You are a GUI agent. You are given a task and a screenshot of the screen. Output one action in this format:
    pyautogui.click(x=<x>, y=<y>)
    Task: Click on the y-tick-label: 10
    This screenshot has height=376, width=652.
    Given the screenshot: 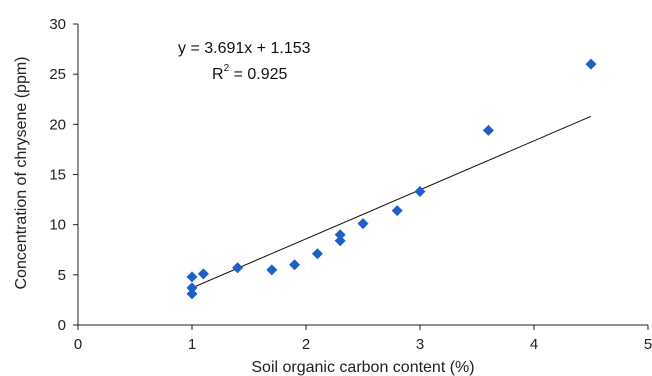 What is the action you would take?
    pyautogui.click(x=57, y=225)
    